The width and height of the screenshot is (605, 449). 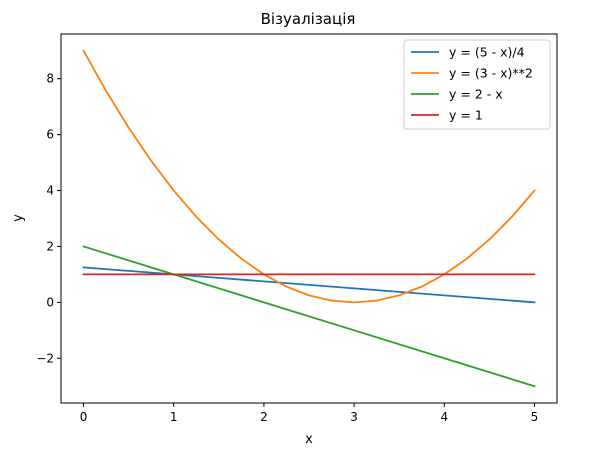 I want to click on legend-label-0: y = (5 - x)/4, so click(x=487, y=52).